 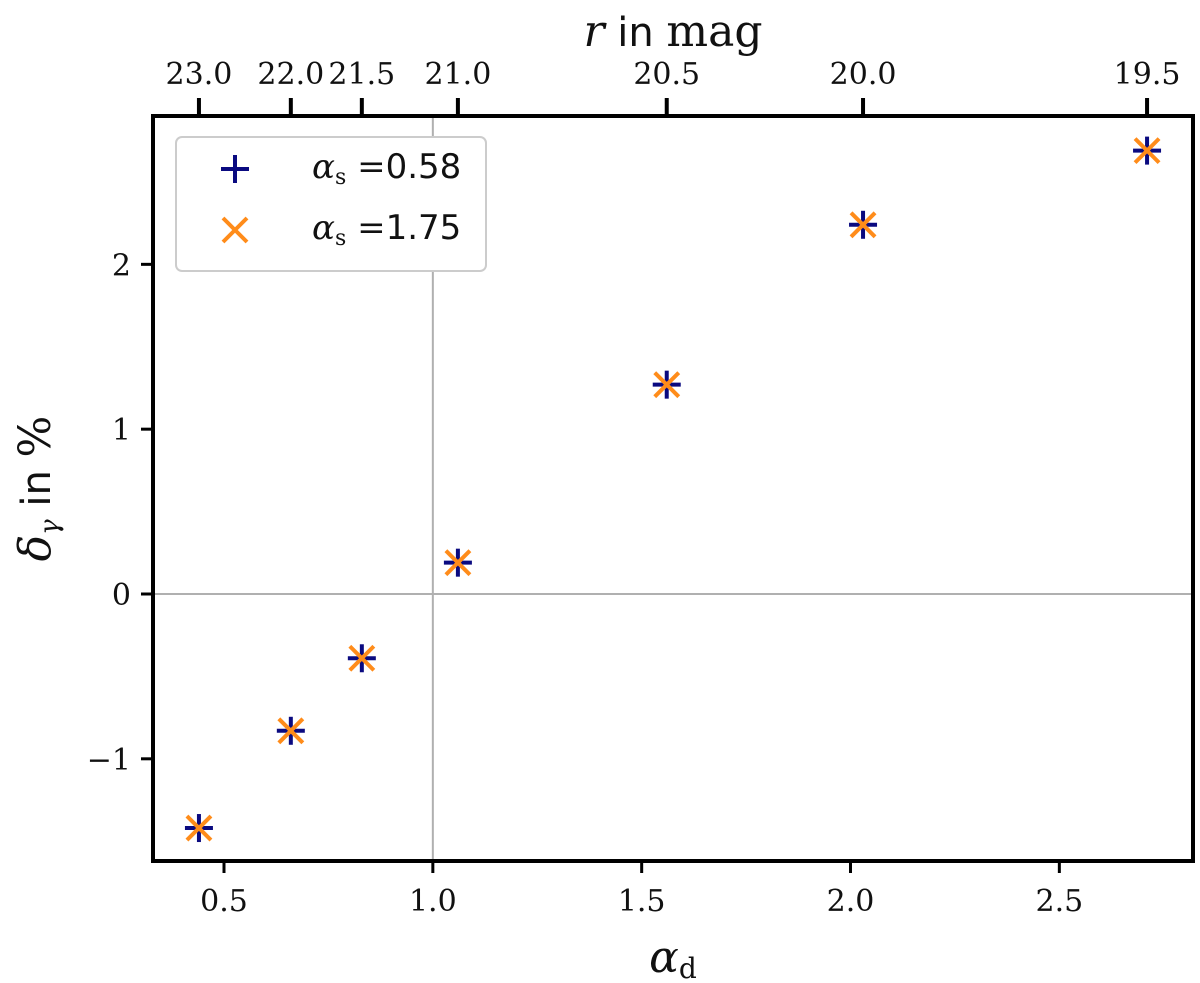 I want to click on x-tick-label: 0.5, so click(x=224, y=901).